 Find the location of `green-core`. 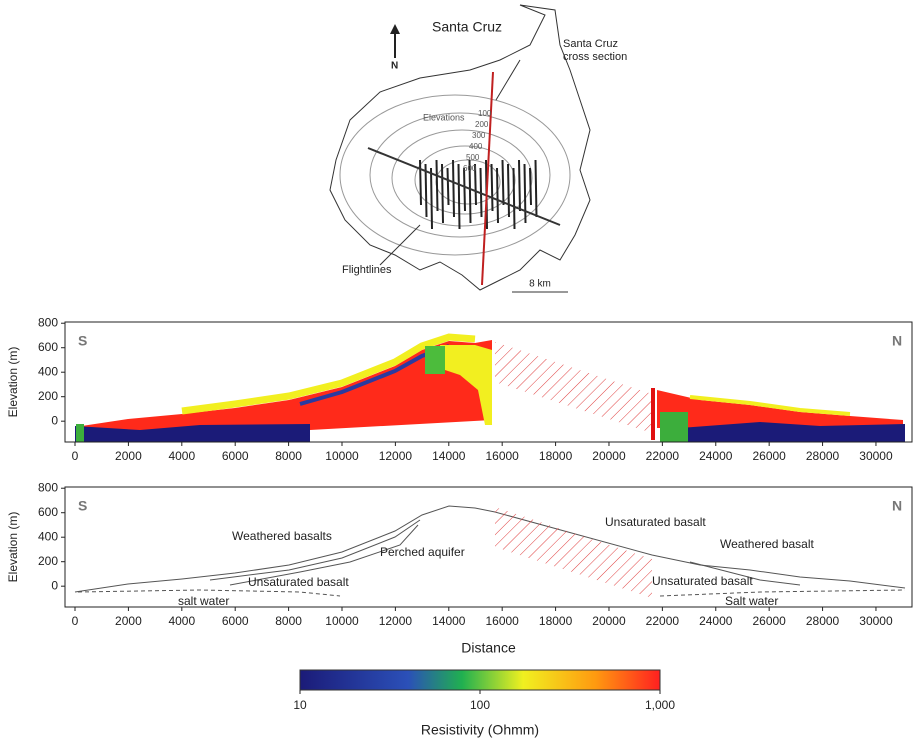

green-core is located at coordinates (435, 360).